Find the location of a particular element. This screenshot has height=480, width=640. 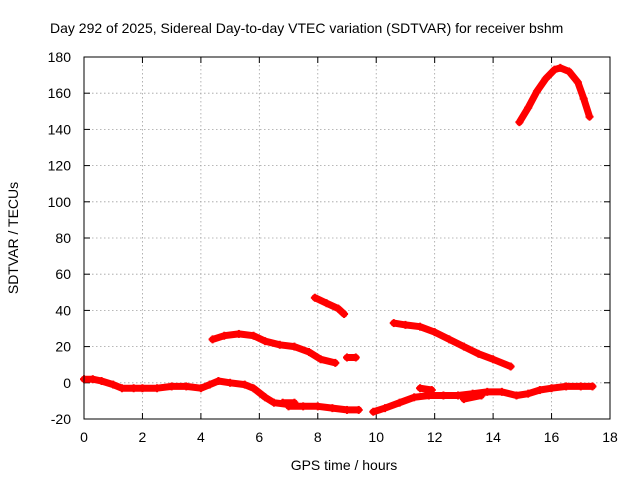

series-arc-afternoon-low is located at coordinates (483, 399).